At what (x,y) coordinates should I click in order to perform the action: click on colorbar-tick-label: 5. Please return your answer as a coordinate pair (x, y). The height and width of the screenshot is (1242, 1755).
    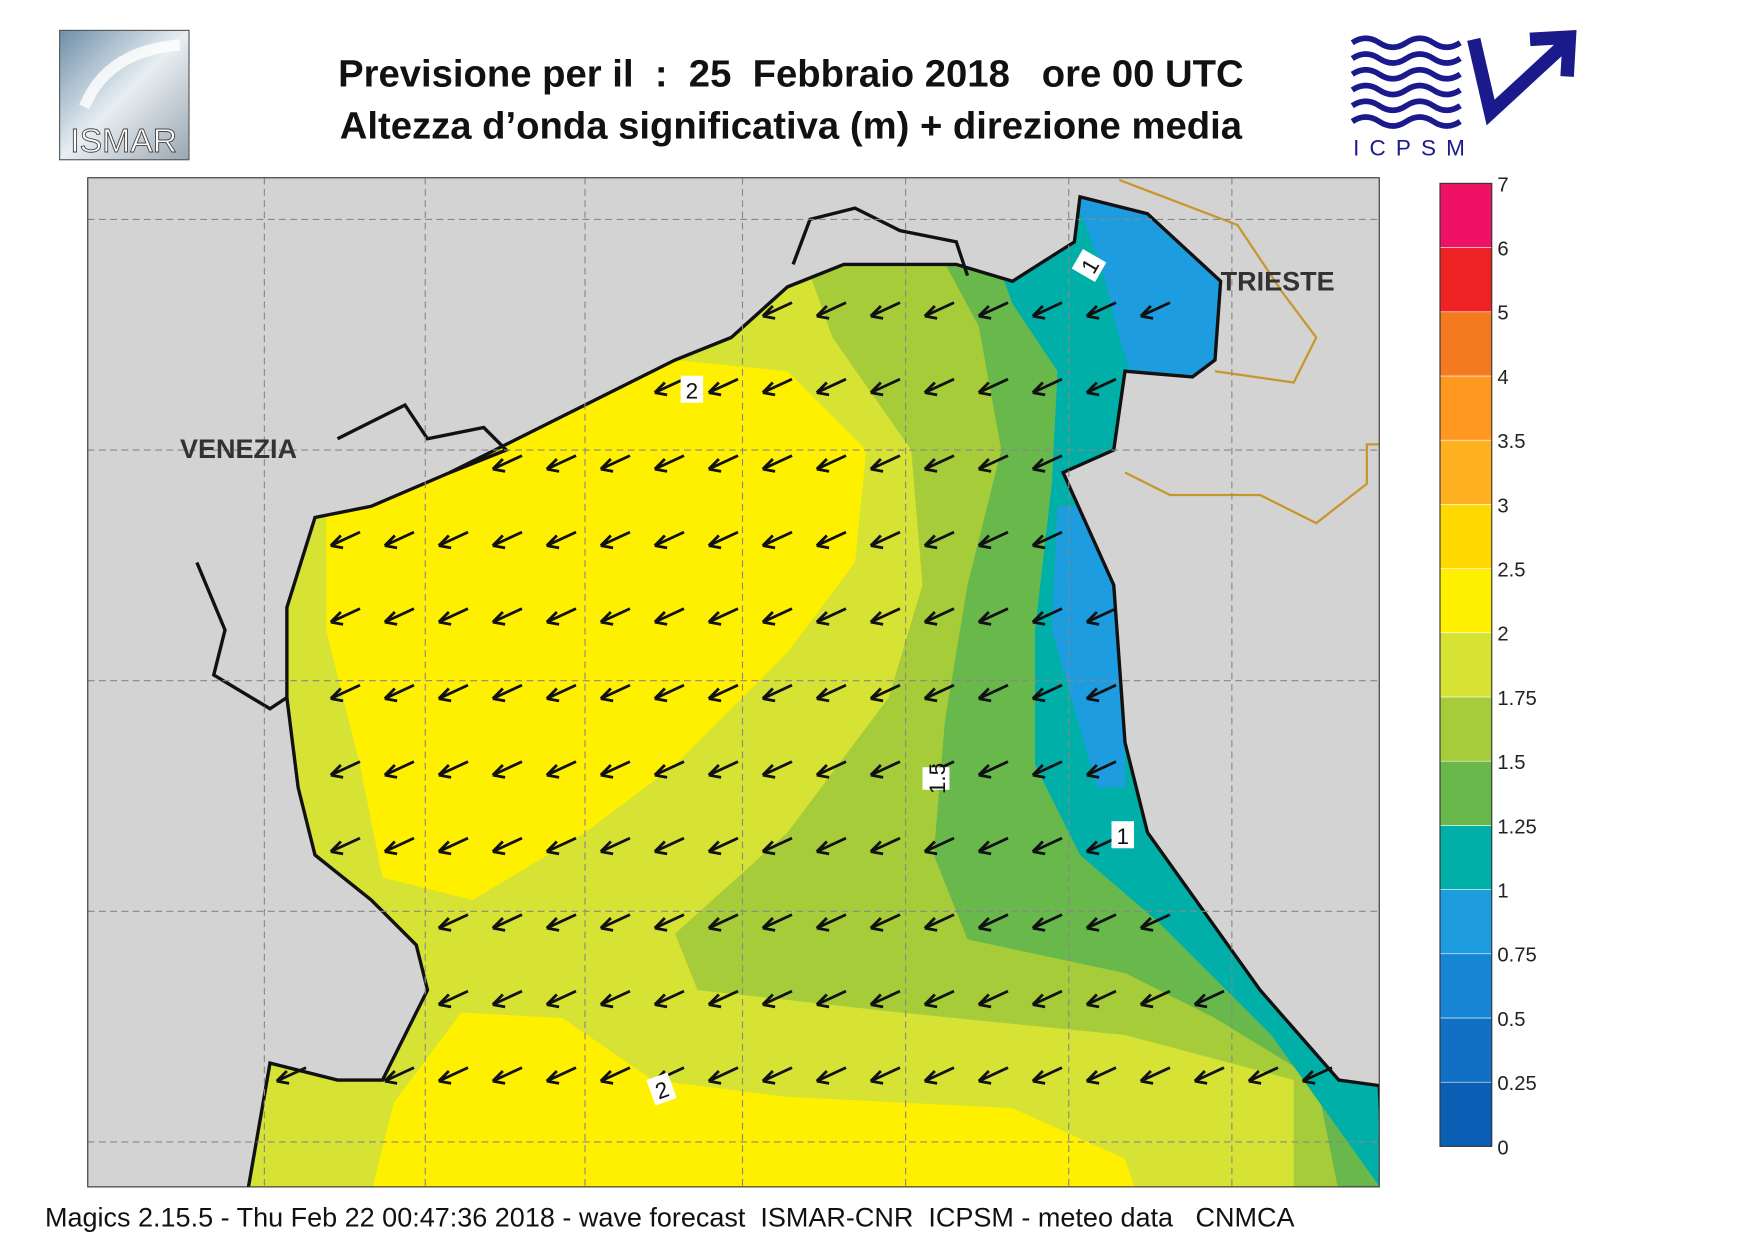
    Looking at the image, I should click on (1502, 314).